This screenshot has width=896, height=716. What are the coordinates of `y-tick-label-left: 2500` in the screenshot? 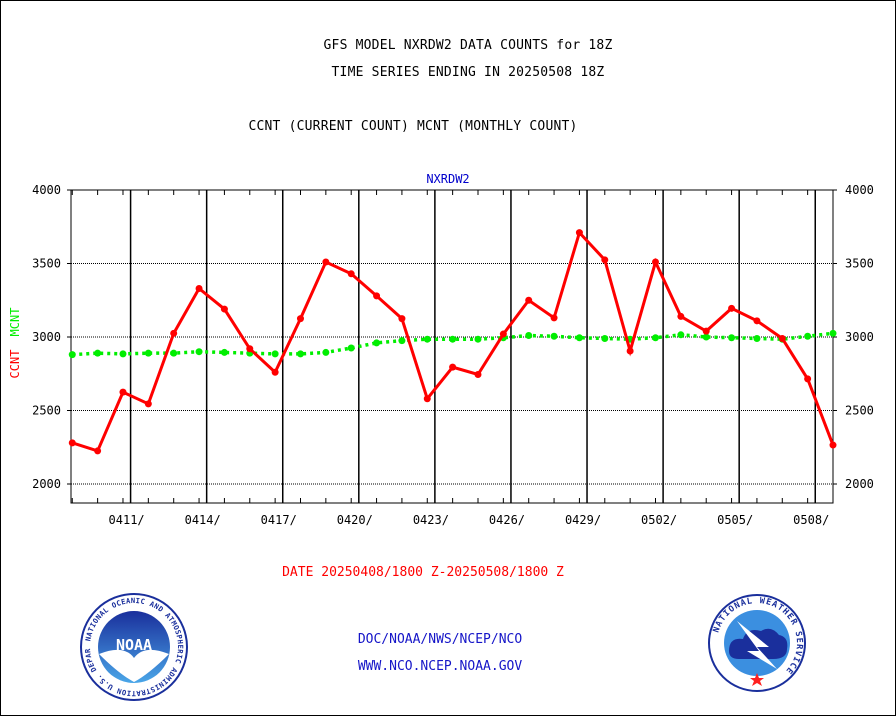 It's located at (46, 411).